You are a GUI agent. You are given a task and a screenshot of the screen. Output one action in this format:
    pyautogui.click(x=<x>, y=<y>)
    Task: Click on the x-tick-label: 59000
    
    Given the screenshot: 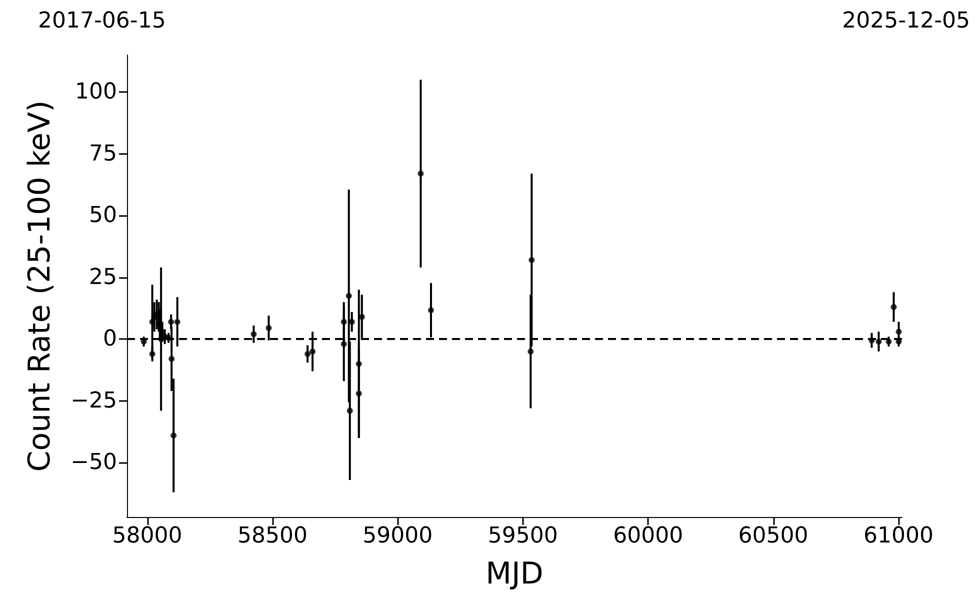 What is the action you would take?
    pyautogui.click(x=397, y=536)
    